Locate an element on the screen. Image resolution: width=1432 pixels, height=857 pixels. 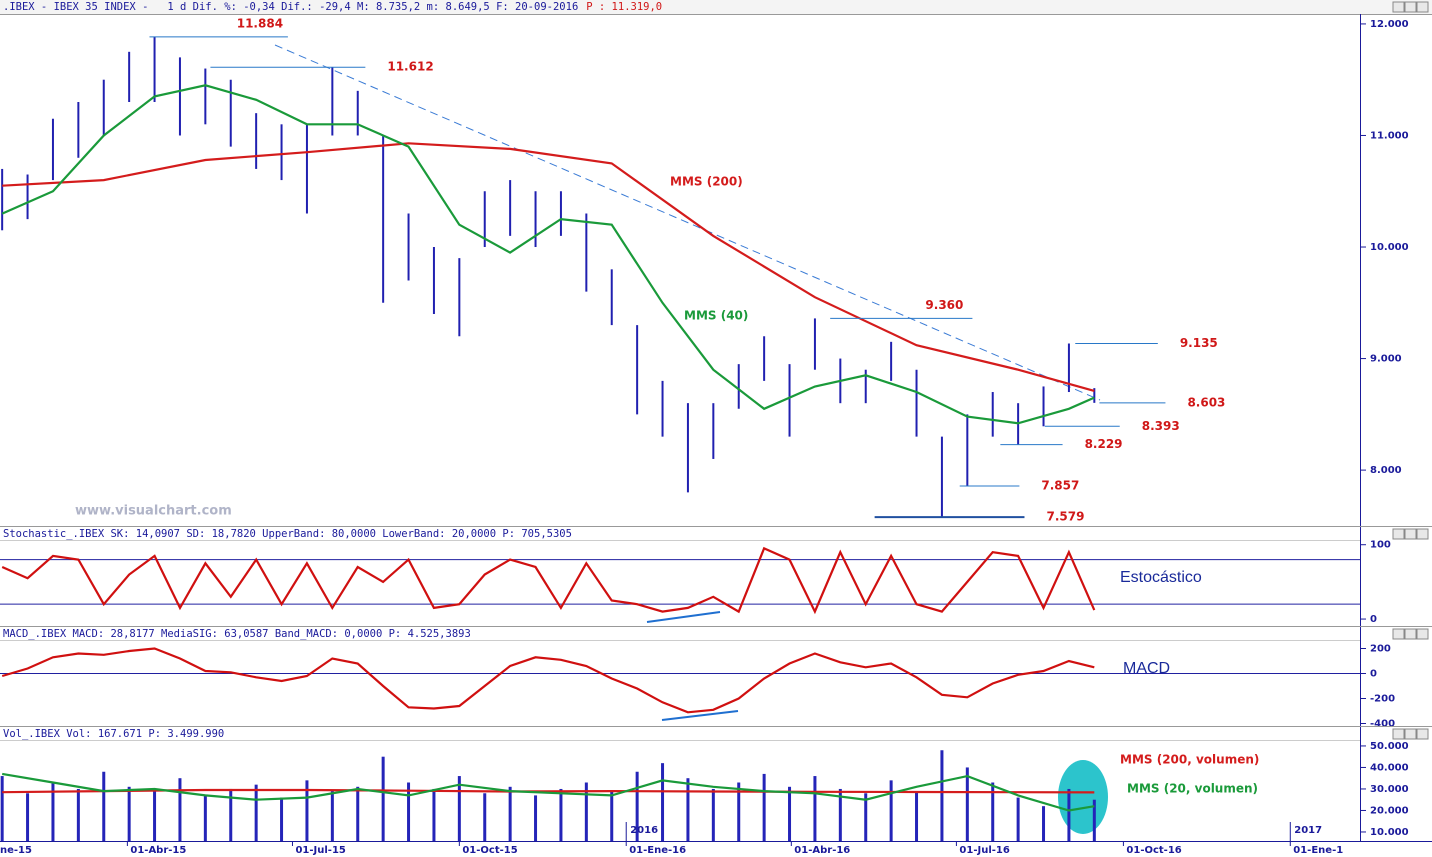
year-label: 2017 is located at coordinates (1308, 830).